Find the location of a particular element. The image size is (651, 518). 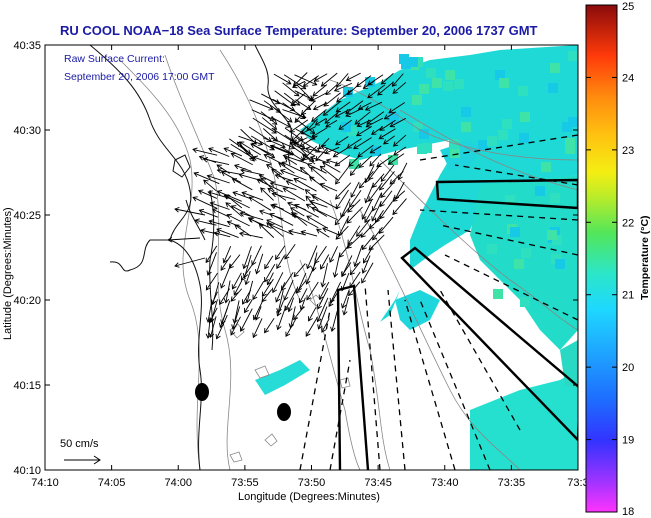

y-tick-label: 40:10 is located at coordinates (27, 471).